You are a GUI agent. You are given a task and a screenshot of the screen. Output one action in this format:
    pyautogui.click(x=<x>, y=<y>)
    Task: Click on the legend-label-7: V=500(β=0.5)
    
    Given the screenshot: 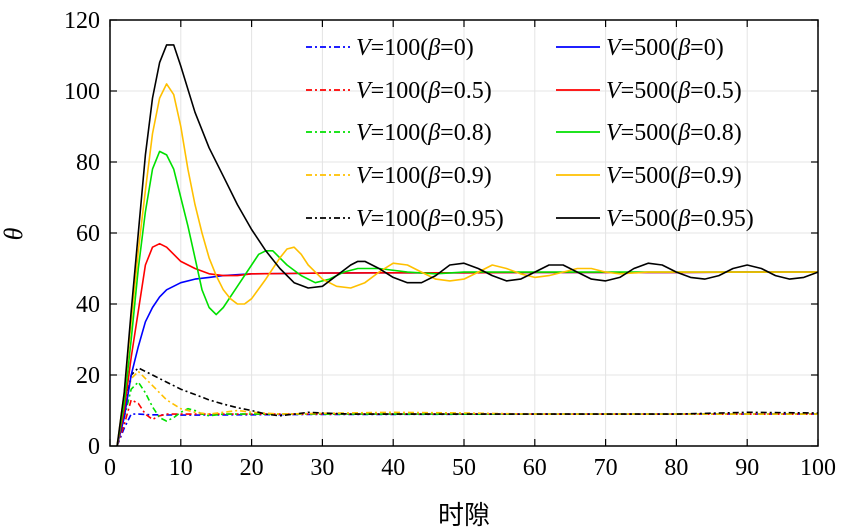 What is the action you would take?
    pyautogui.click(x=674, y=91)
    